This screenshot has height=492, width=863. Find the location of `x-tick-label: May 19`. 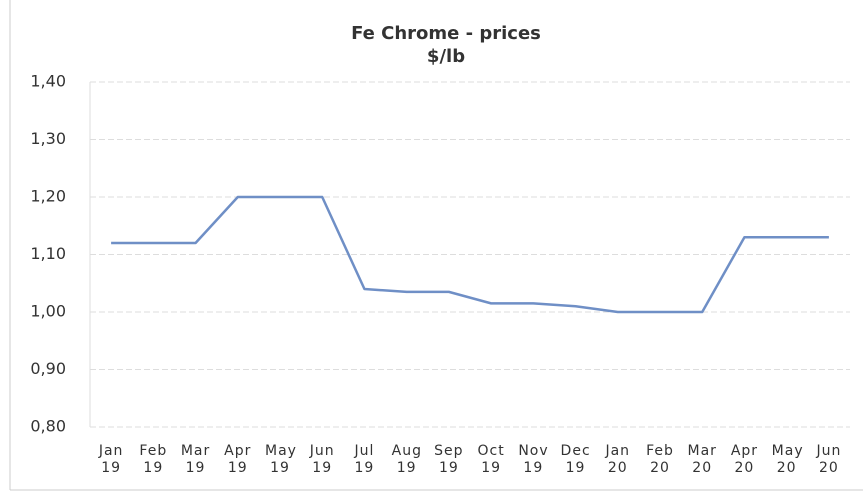

x-tick-label: May 19 is located at coordinates (281, 459).